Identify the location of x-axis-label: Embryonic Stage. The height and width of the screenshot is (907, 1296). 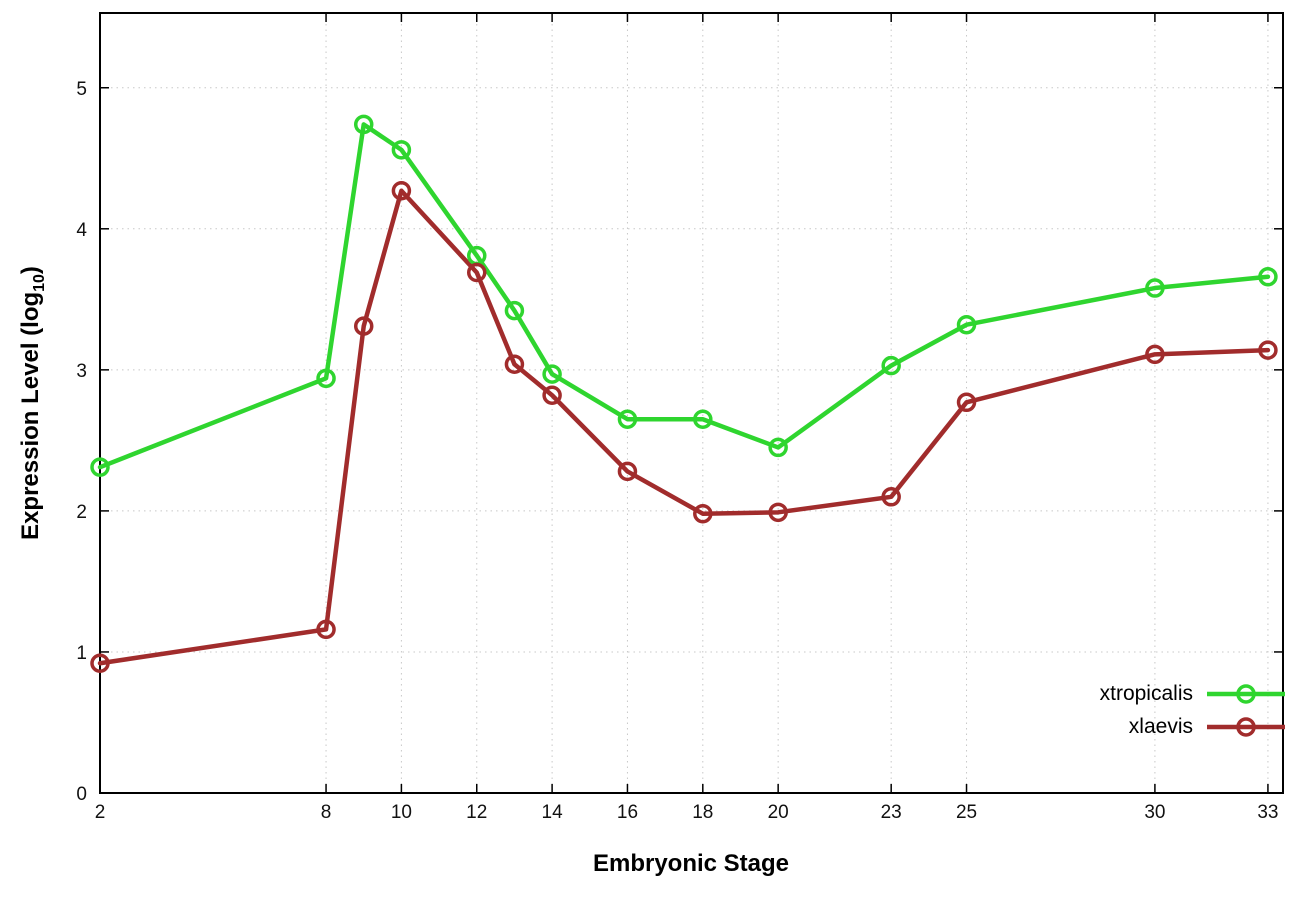
(691, 863).